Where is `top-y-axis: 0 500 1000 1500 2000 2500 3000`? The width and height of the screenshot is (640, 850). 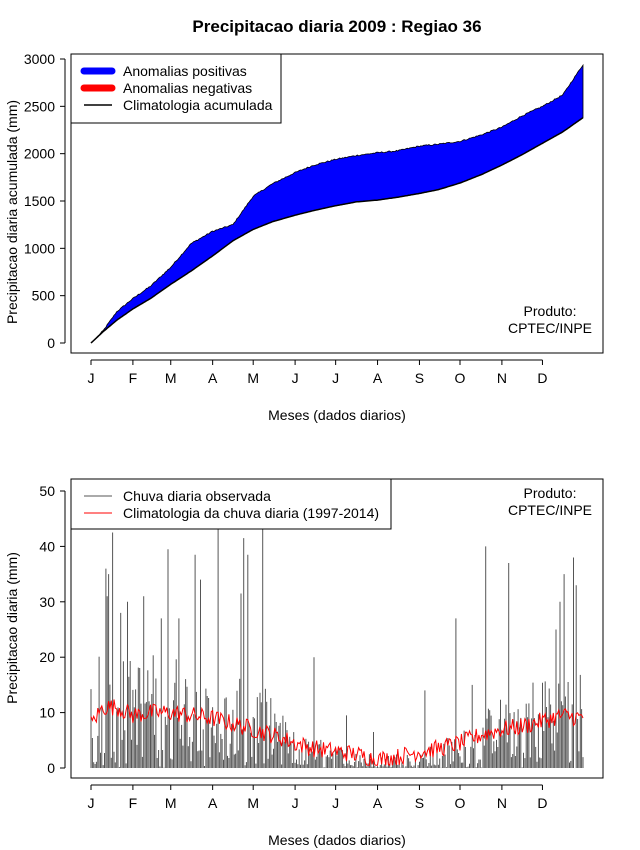 top-y-axis: 0 500 1000 1500 2000 2500 3000 is located at coordinates (45, 201).